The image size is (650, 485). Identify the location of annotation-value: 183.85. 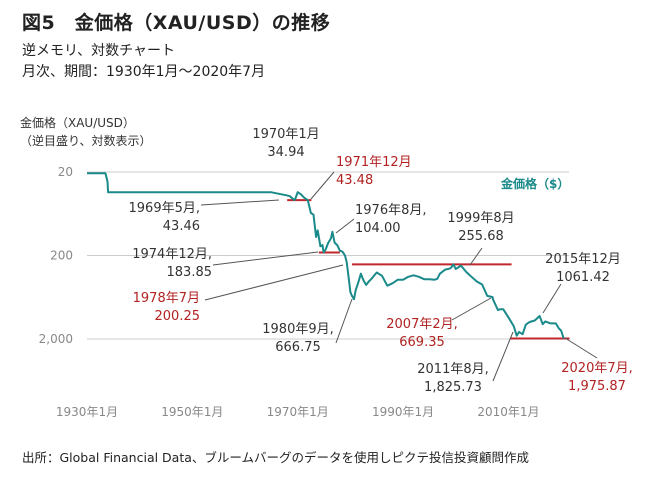
(190, 272).